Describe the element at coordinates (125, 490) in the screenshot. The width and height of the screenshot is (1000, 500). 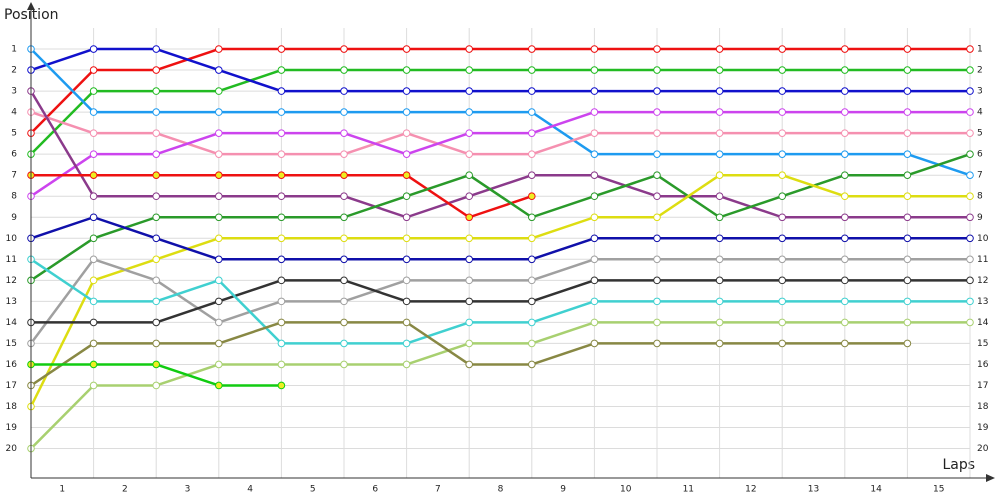
I see `x-tick-label: 2` at that location.